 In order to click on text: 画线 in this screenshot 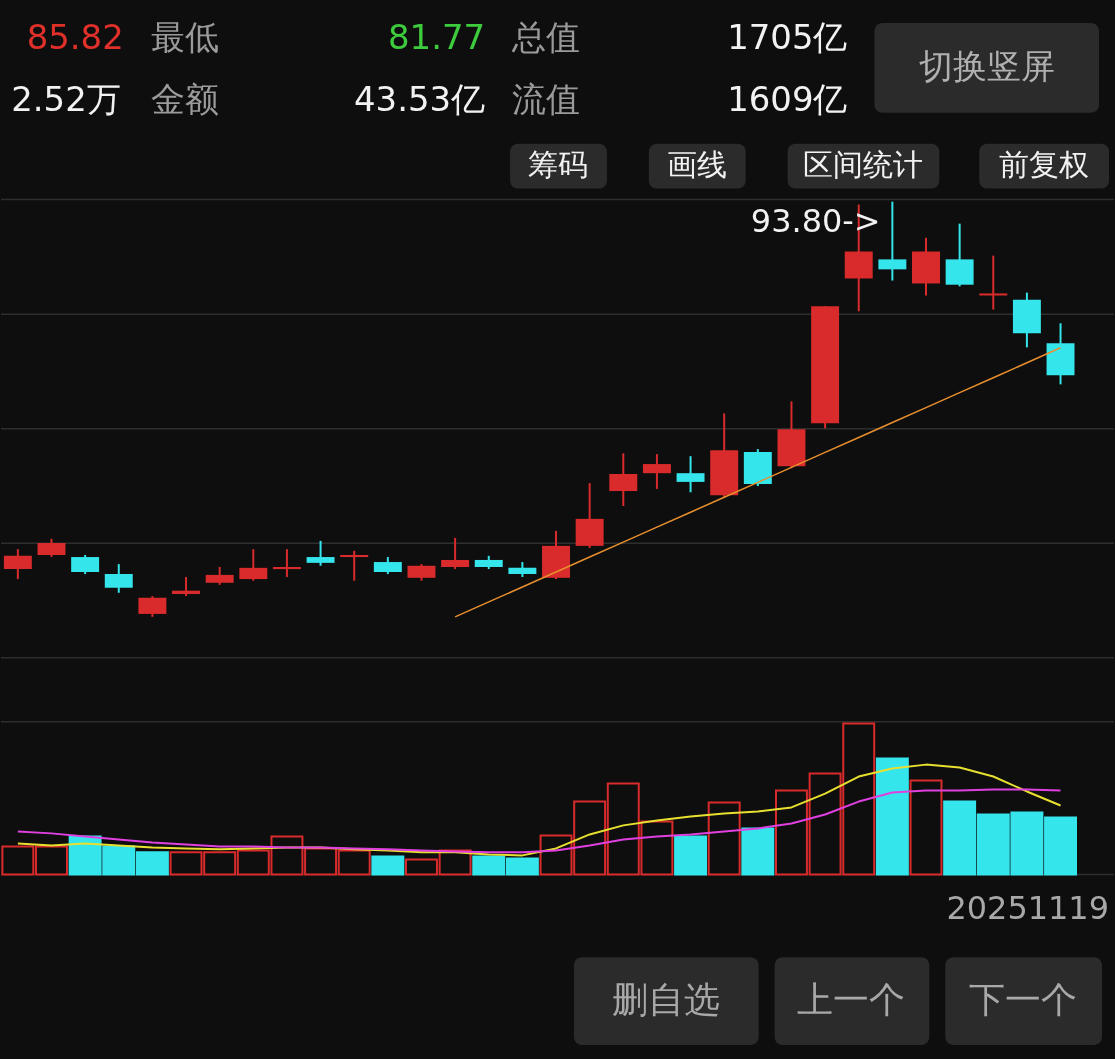, I will do `click(696, 164)`.